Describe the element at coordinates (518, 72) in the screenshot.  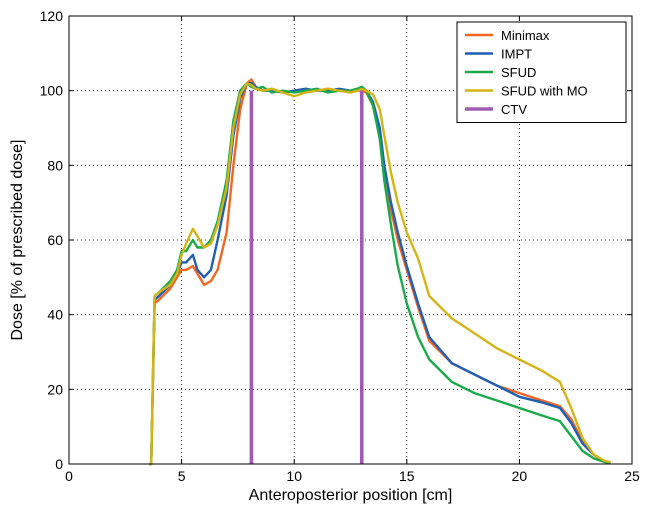
I see `legend-label-sfud: SFUD` at that location.